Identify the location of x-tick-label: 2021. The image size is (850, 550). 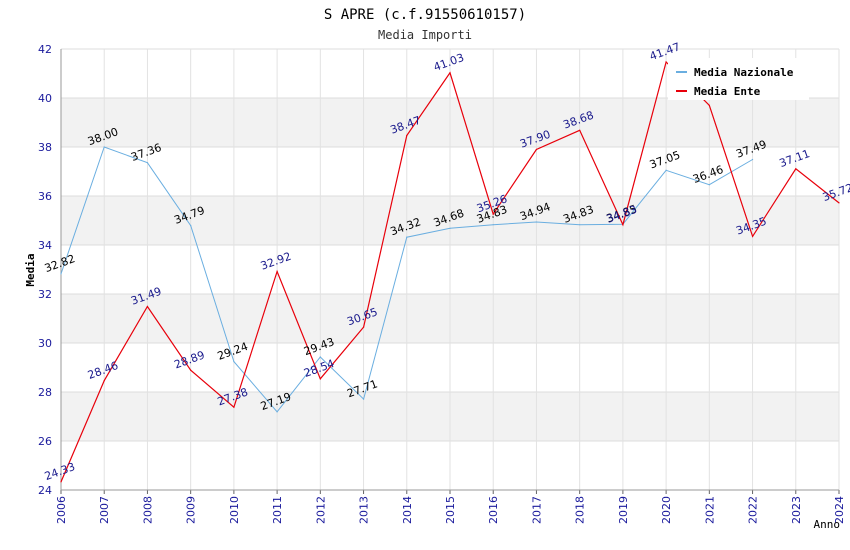
(709, 510).